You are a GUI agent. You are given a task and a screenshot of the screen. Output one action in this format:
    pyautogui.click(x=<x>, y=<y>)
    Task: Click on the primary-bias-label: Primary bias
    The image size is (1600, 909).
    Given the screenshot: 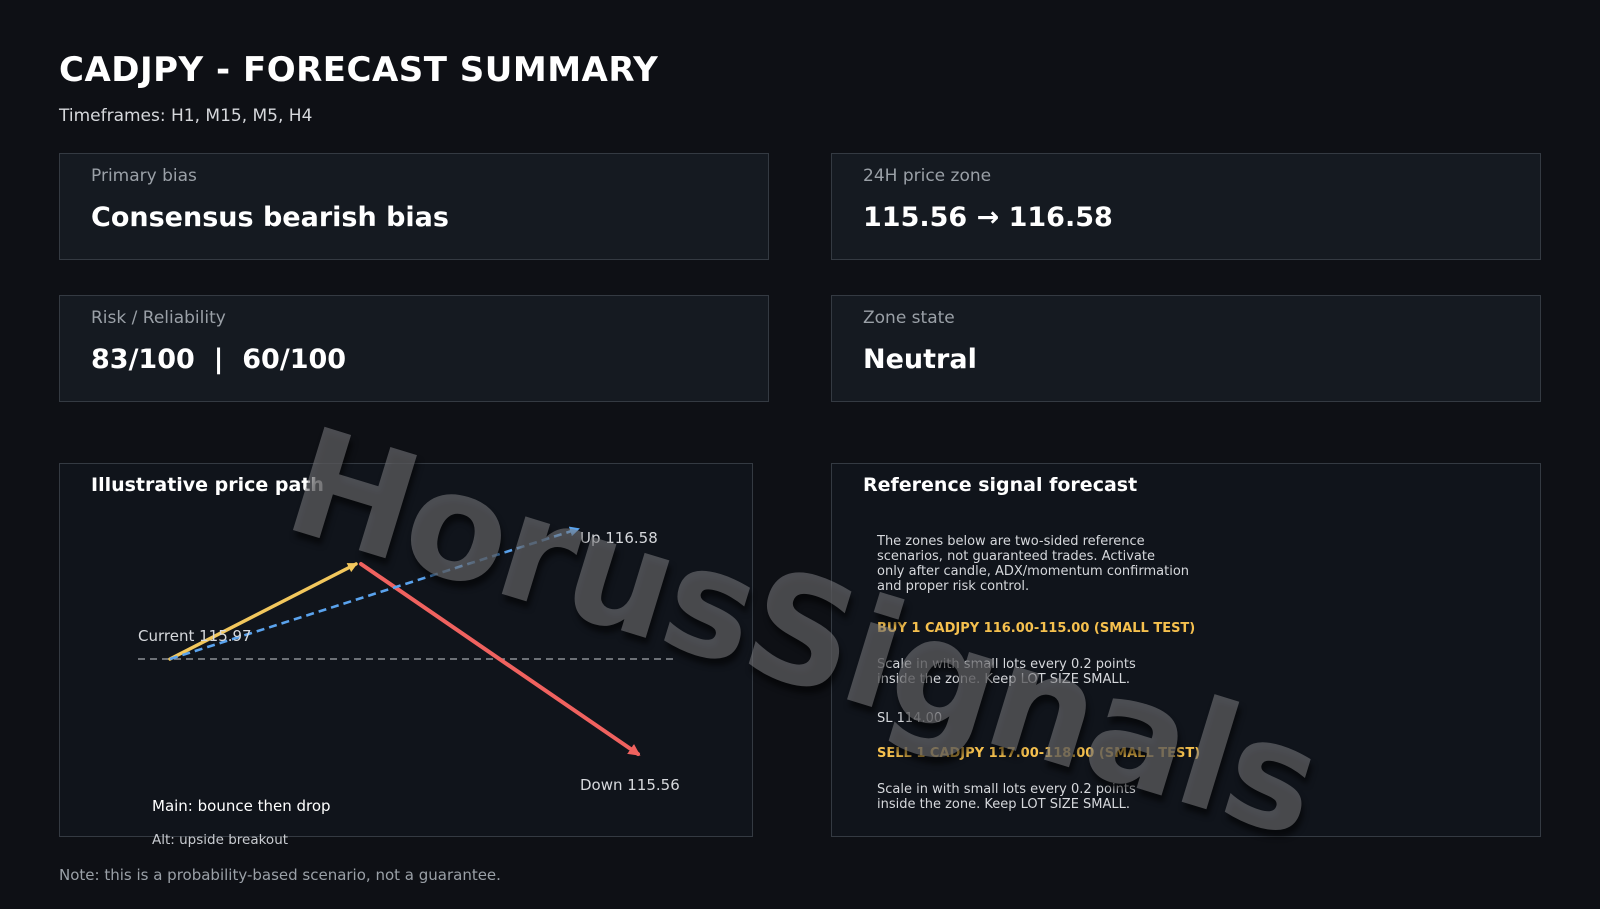 What is the action you would take?
    pyautogui.click(x=144, y=176)
    